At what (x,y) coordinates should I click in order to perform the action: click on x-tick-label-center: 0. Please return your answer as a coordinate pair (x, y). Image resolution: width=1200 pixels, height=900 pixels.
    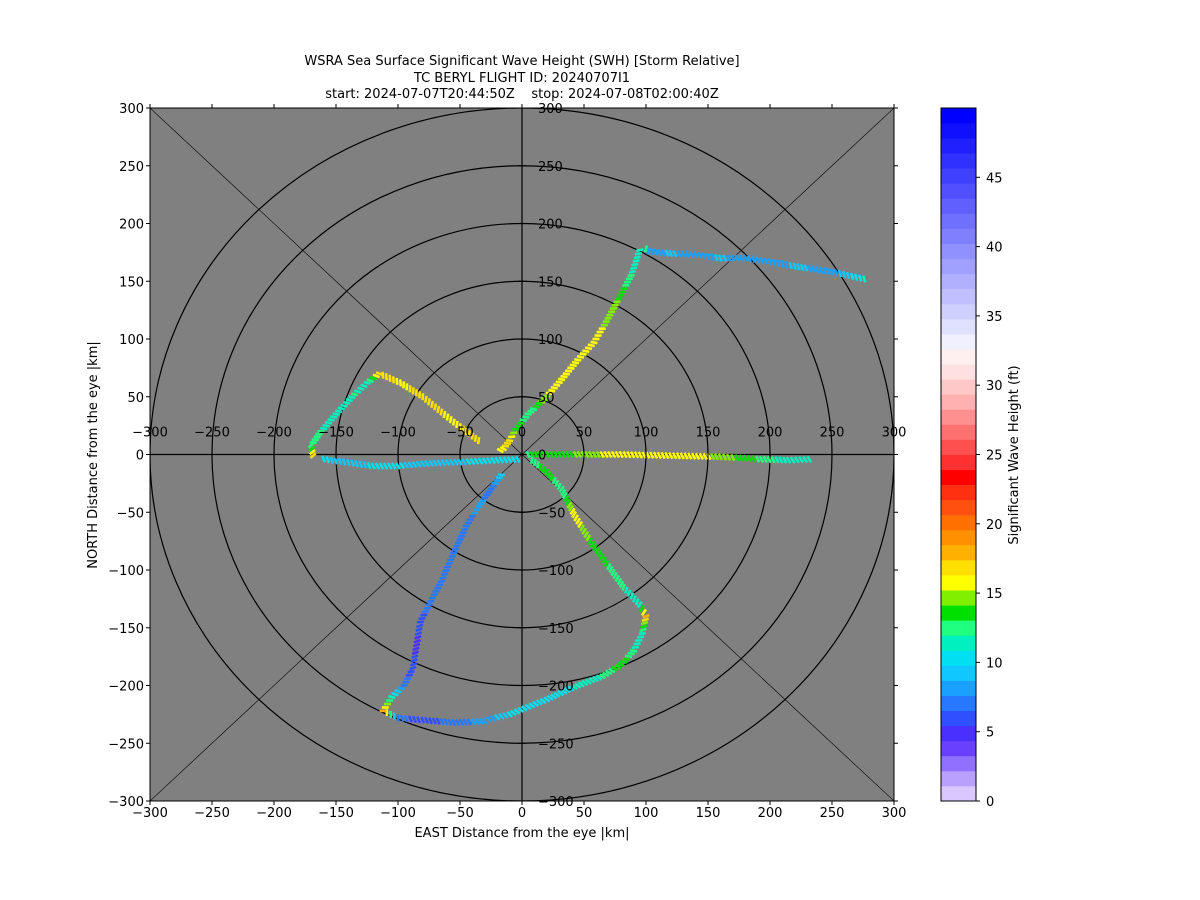
    Looking at the image, I should click on (522, 433).